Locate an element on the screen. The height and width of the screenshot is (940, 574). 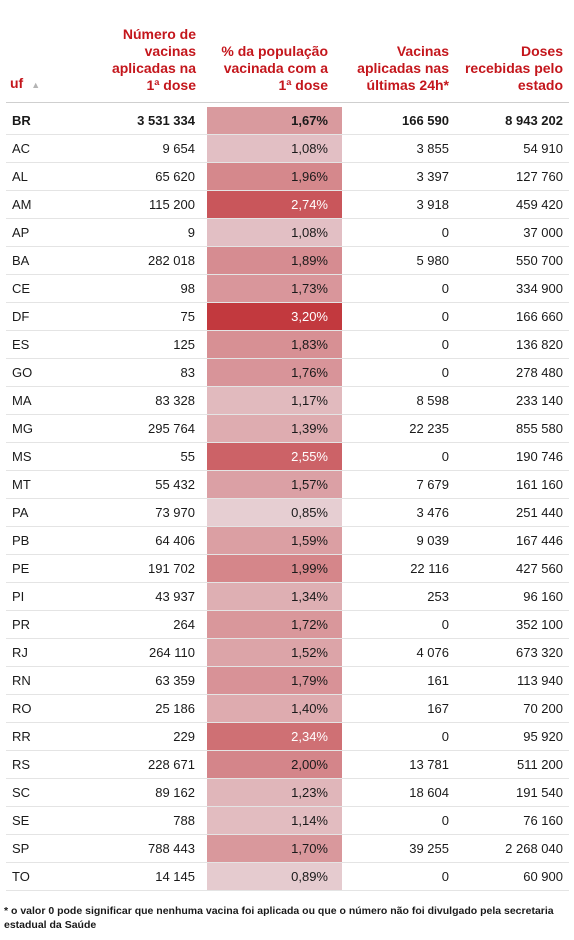
cell-percent-vaccinated: 1,39% is located at coordinates (274, 428).